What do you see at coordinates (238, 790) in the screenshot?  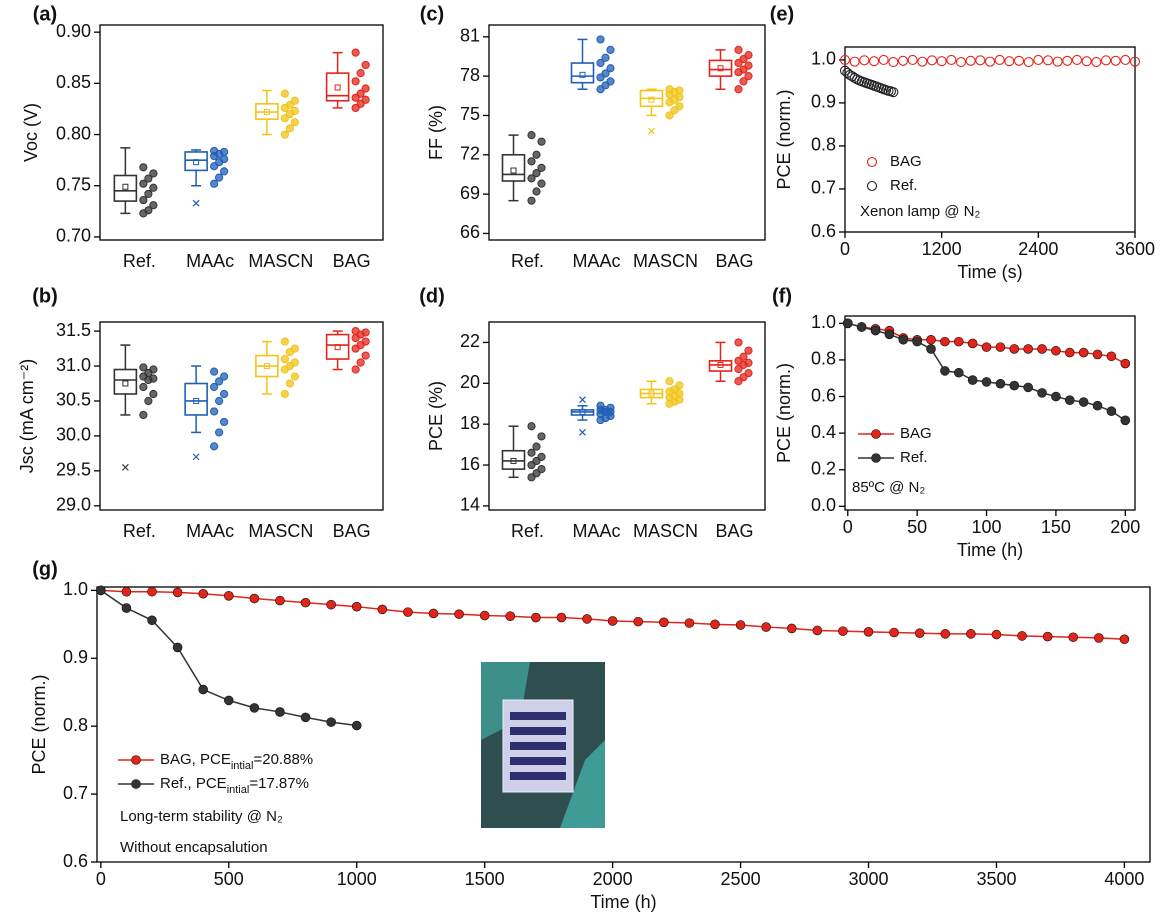 I see `legend-subscript: intial` at bounding box center [238, 790].